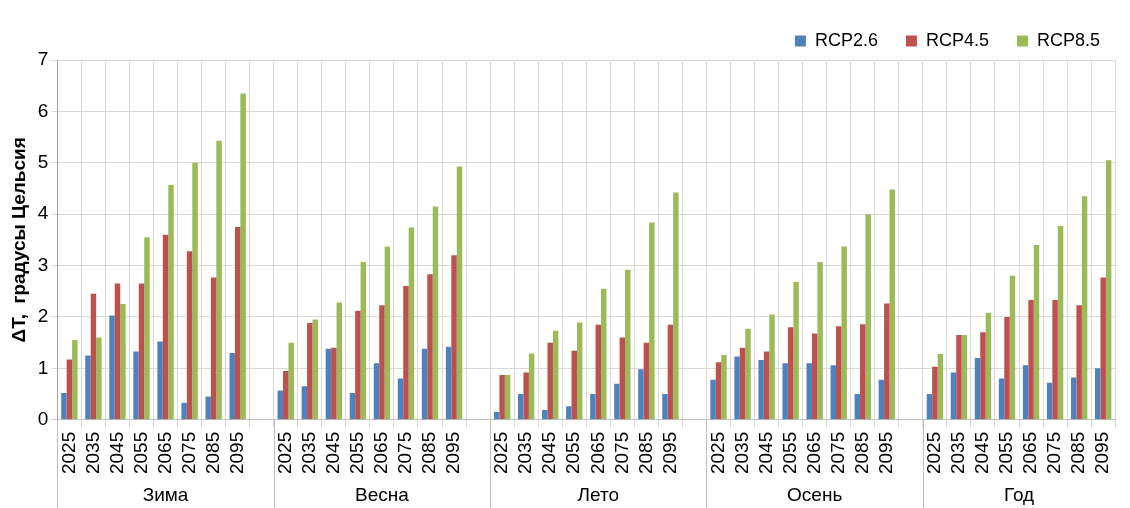  What do you see at coordinates (165, 495) in the screenshot?
I see `text: Зима` at bounding box center [165, 495].